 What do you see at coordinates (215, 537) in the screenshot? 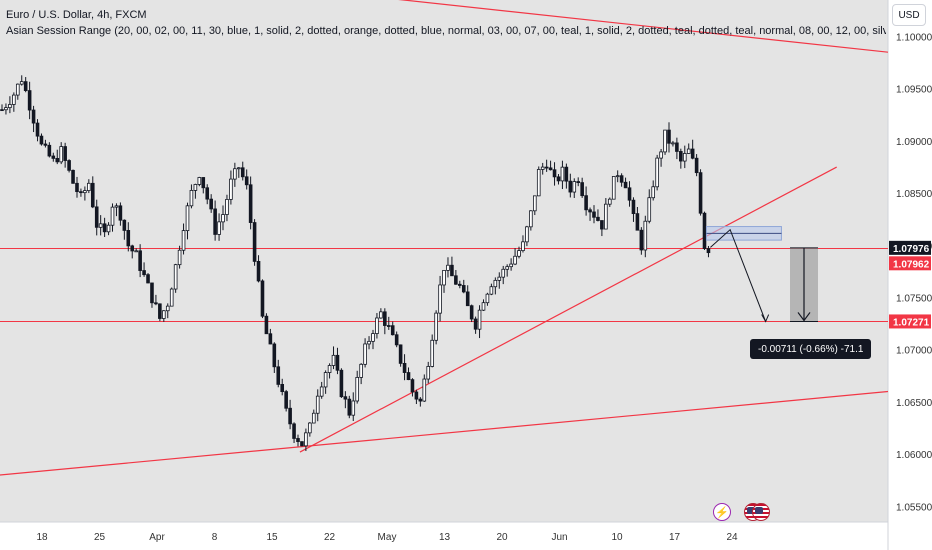
I see `x-tick-label: 8` at bounding box center [215, 537].